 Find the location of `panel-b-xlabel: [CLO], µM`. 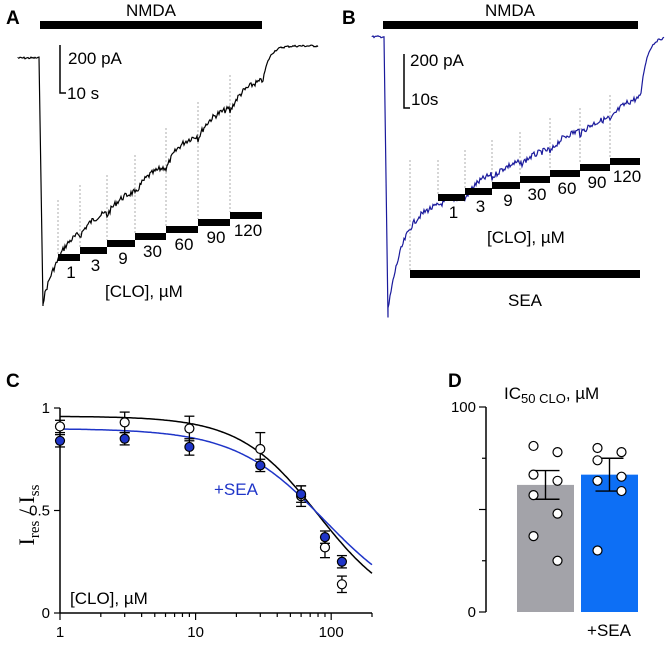

panel-b-xlabel: [CLO], µM is located at coordinates (526, 237).